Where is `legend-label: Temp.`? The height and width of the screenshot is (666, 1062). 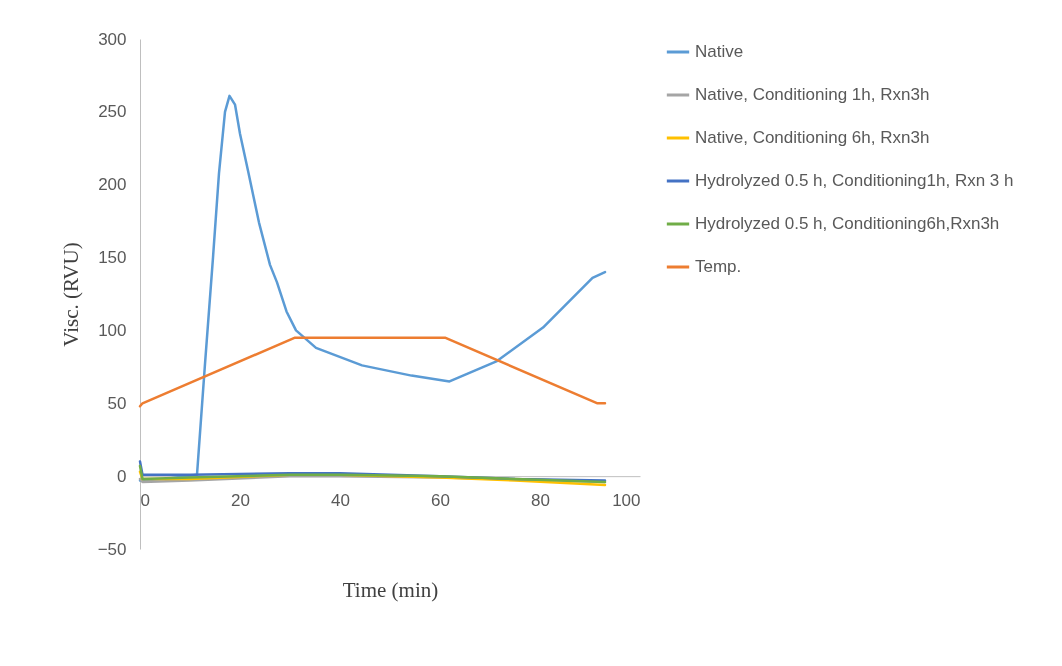
legend-label: Temp. is located at coordinates (718, 266).